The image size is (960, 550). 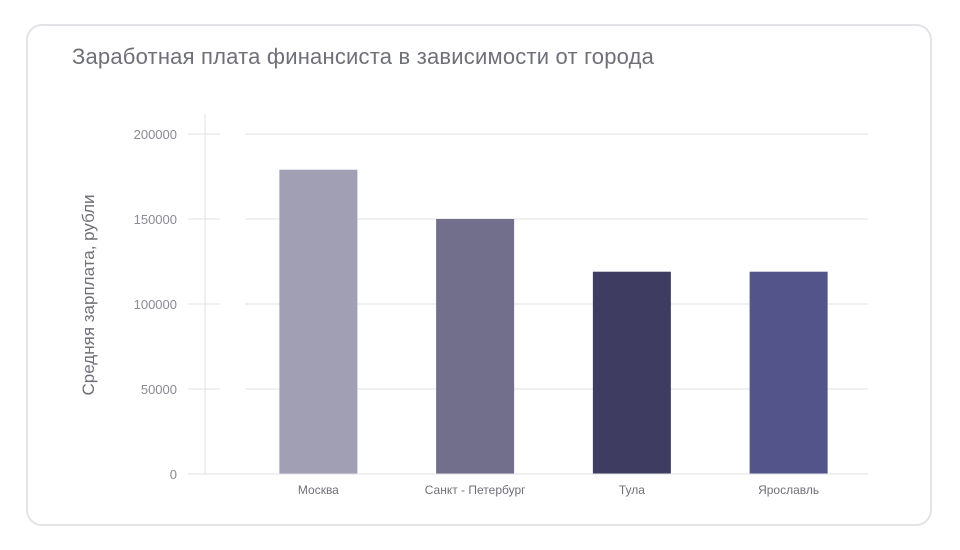 I want to click on y-tick-label: 200000, so click(x=155, y=134).